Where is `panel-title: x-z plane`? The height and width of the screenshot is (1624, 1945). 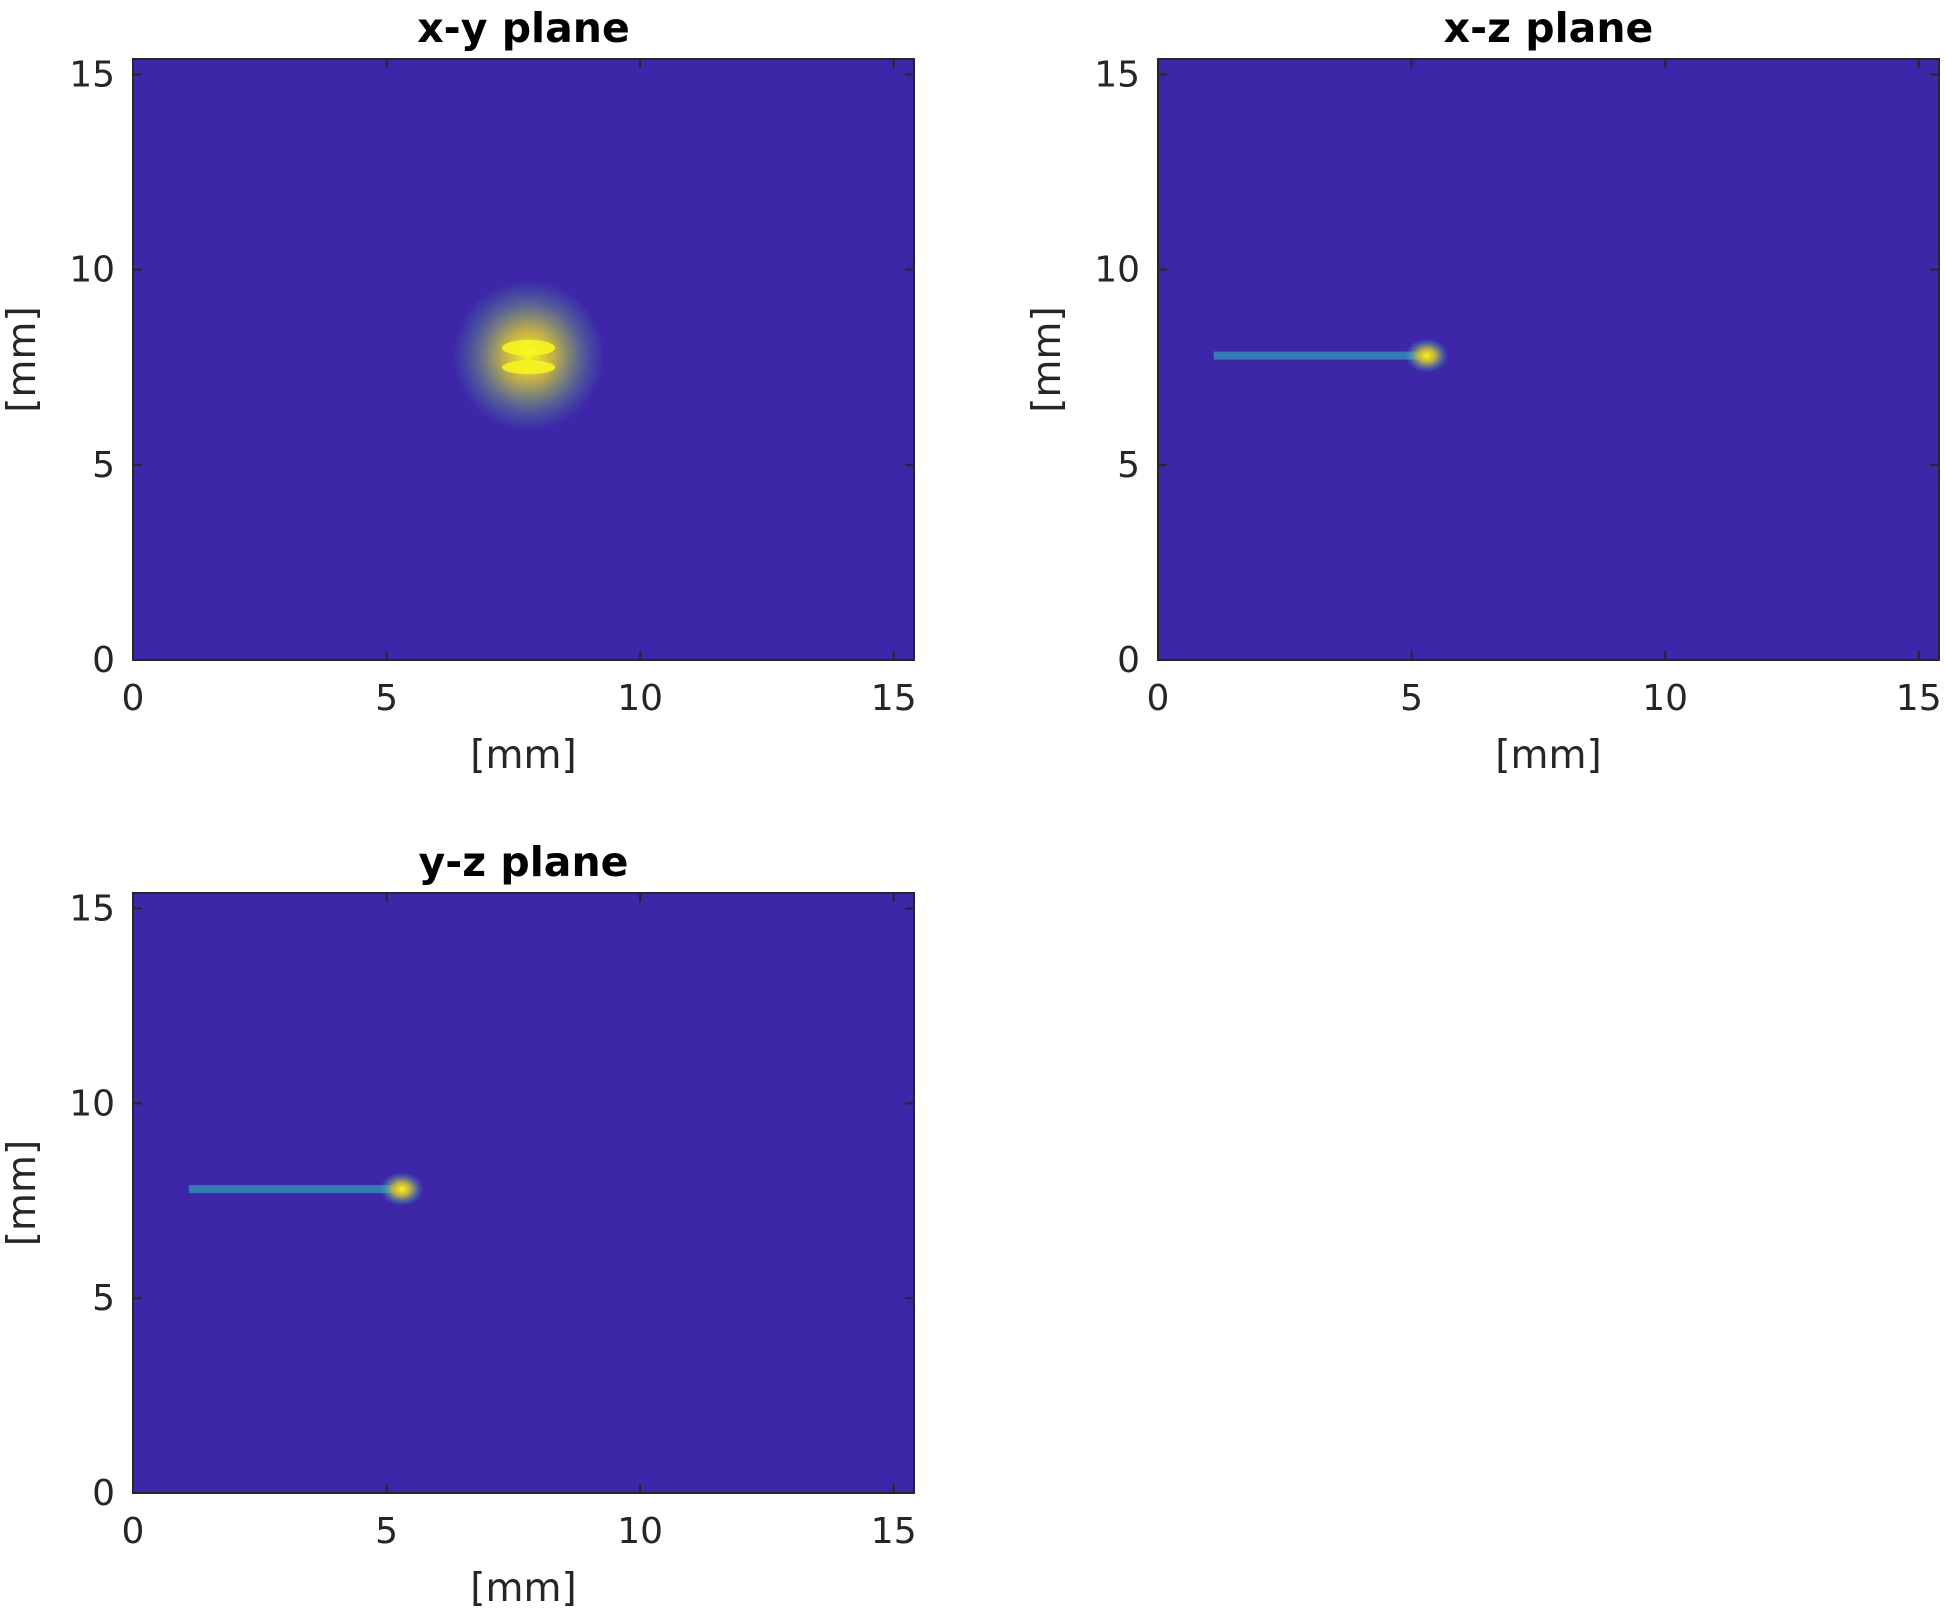 panel-title: x-z plane is located at coordinates (1549, 28).